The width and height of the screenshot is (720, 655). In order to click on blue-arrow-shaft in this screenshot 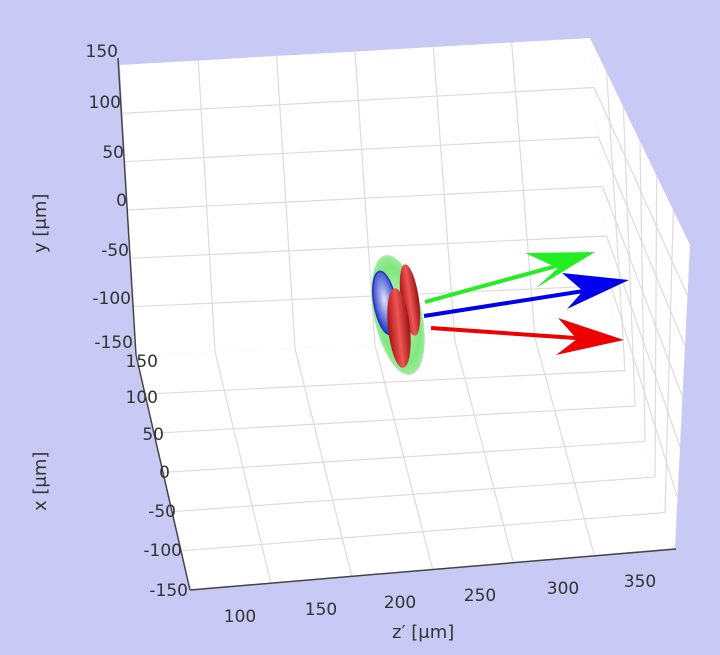, I will do `click(507, 303)`.